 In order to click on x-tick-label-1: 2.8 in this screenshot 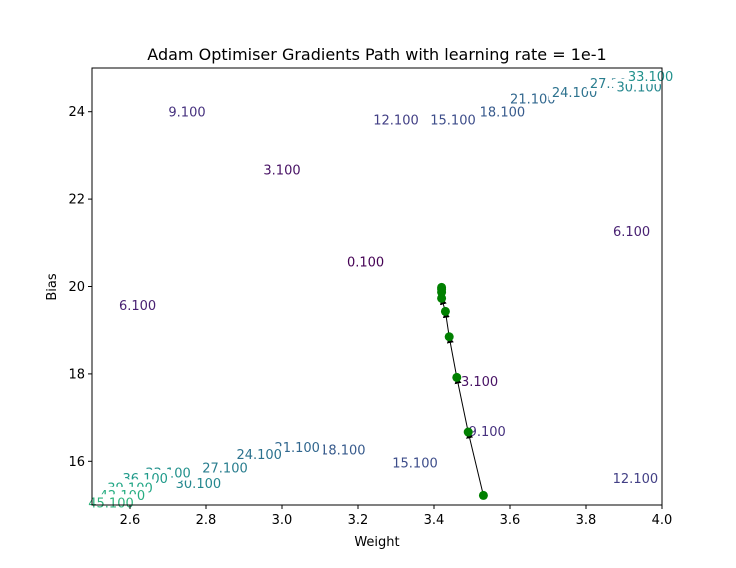, I will do `click(206, 520)`.